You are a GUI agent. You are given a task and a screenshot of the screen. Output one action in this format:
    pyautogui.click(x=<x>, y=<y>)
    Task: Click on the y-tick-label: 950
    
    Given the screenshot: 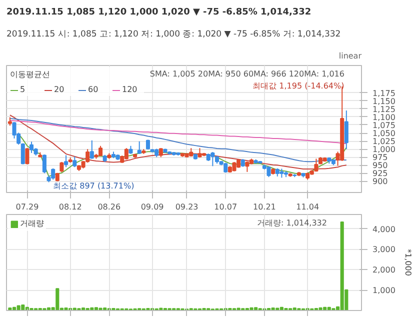 What is the action you would take?
    pyautogui.click(x=380, y=165)
    